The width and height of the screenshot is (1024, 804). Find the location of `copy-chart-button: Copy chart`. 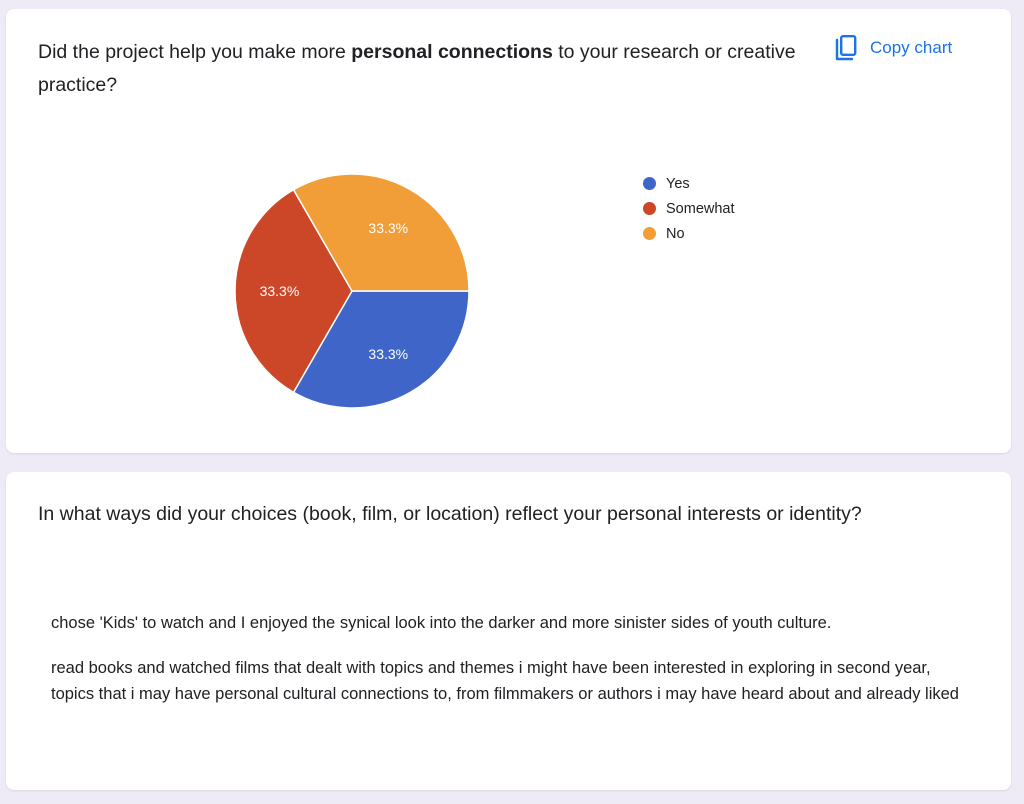

copy-chart-button: Copy chart is located at coordinates (893, 48).